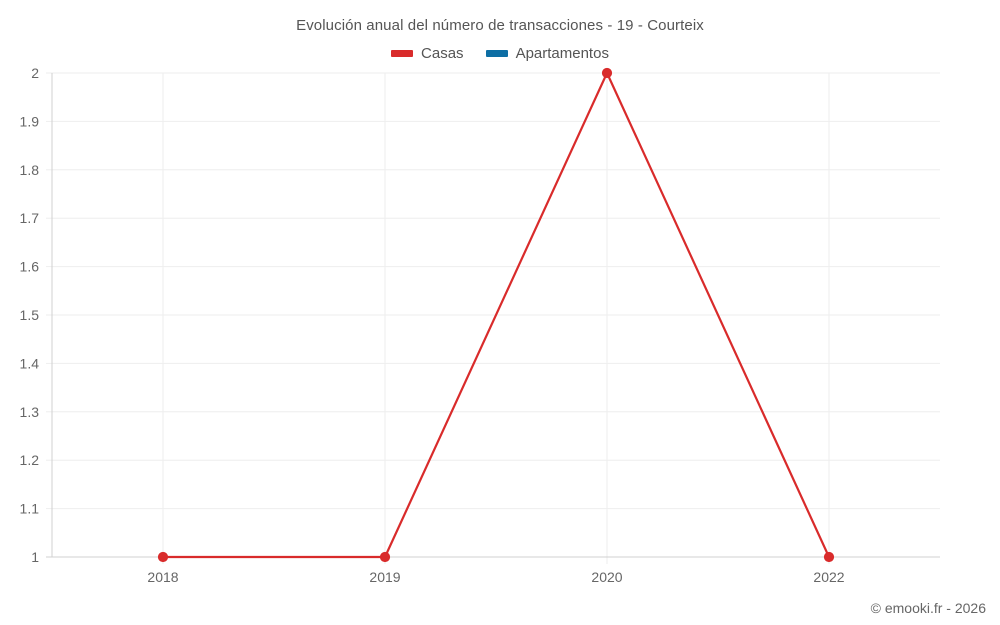 The width and height of the screenshot is (1000, 625). I want to click on x-axis-tick-labels: 2018 2019 2020 2022, so click(495, 577).